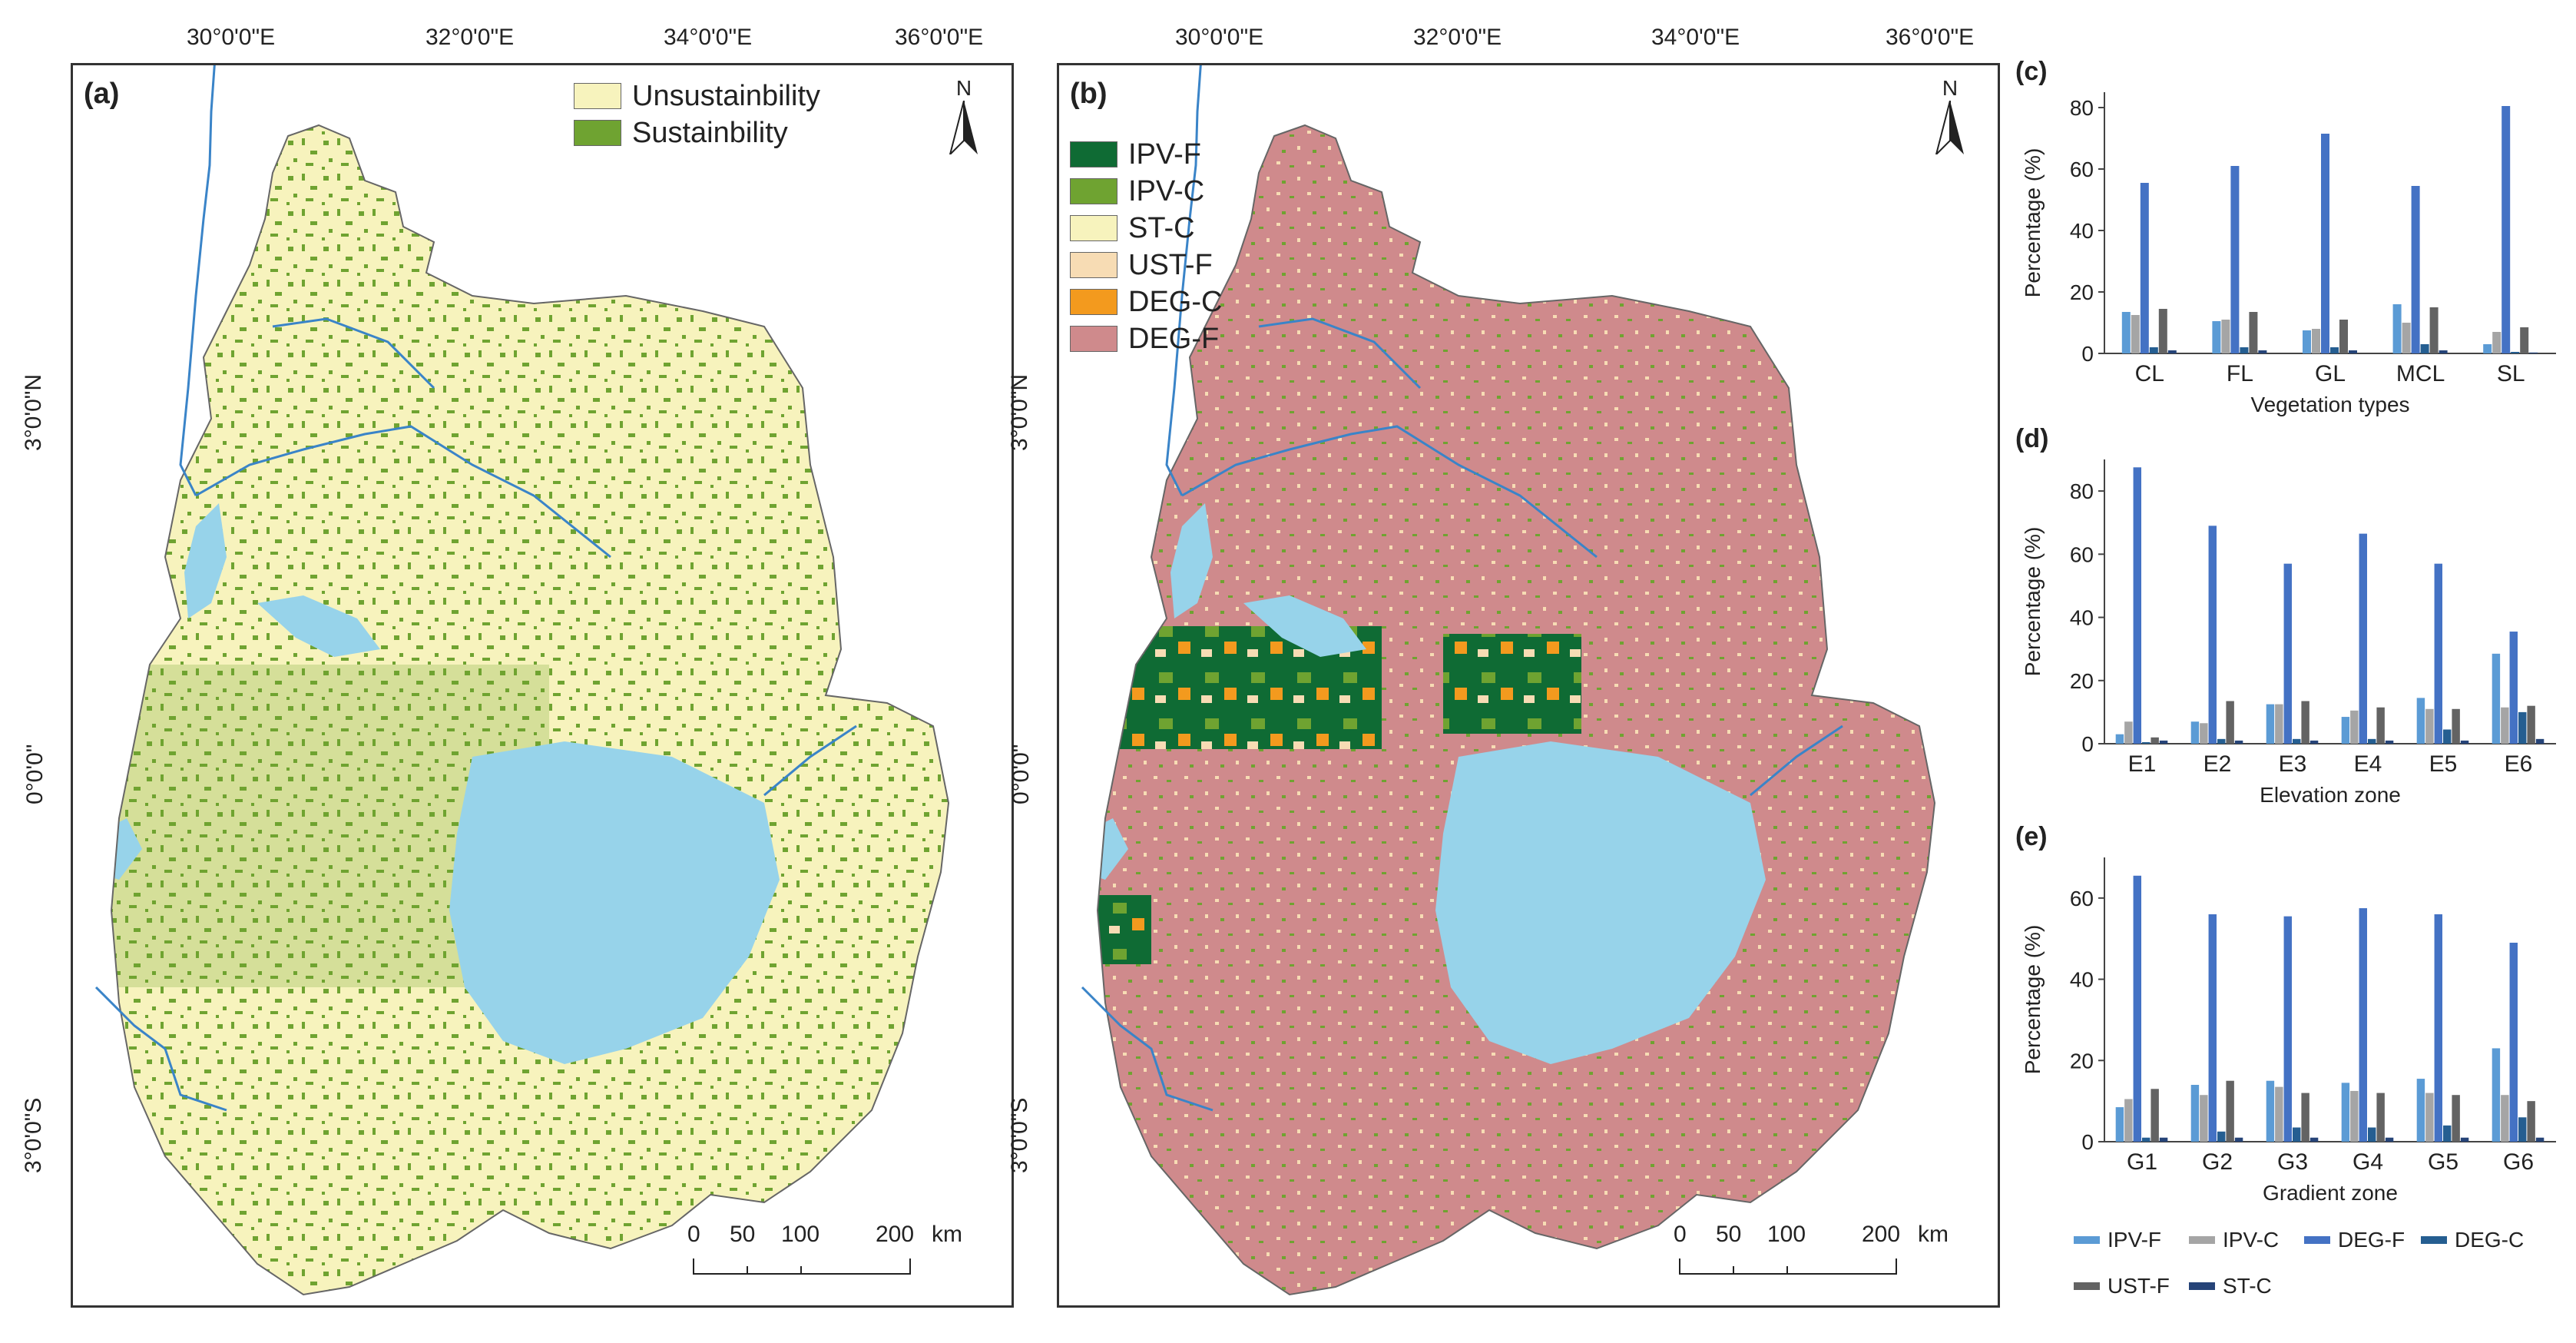  What do you see at coordinates (1950, 88) in the screenshot?
I see `north-label-b: N` at bounding box center [1950, 88].